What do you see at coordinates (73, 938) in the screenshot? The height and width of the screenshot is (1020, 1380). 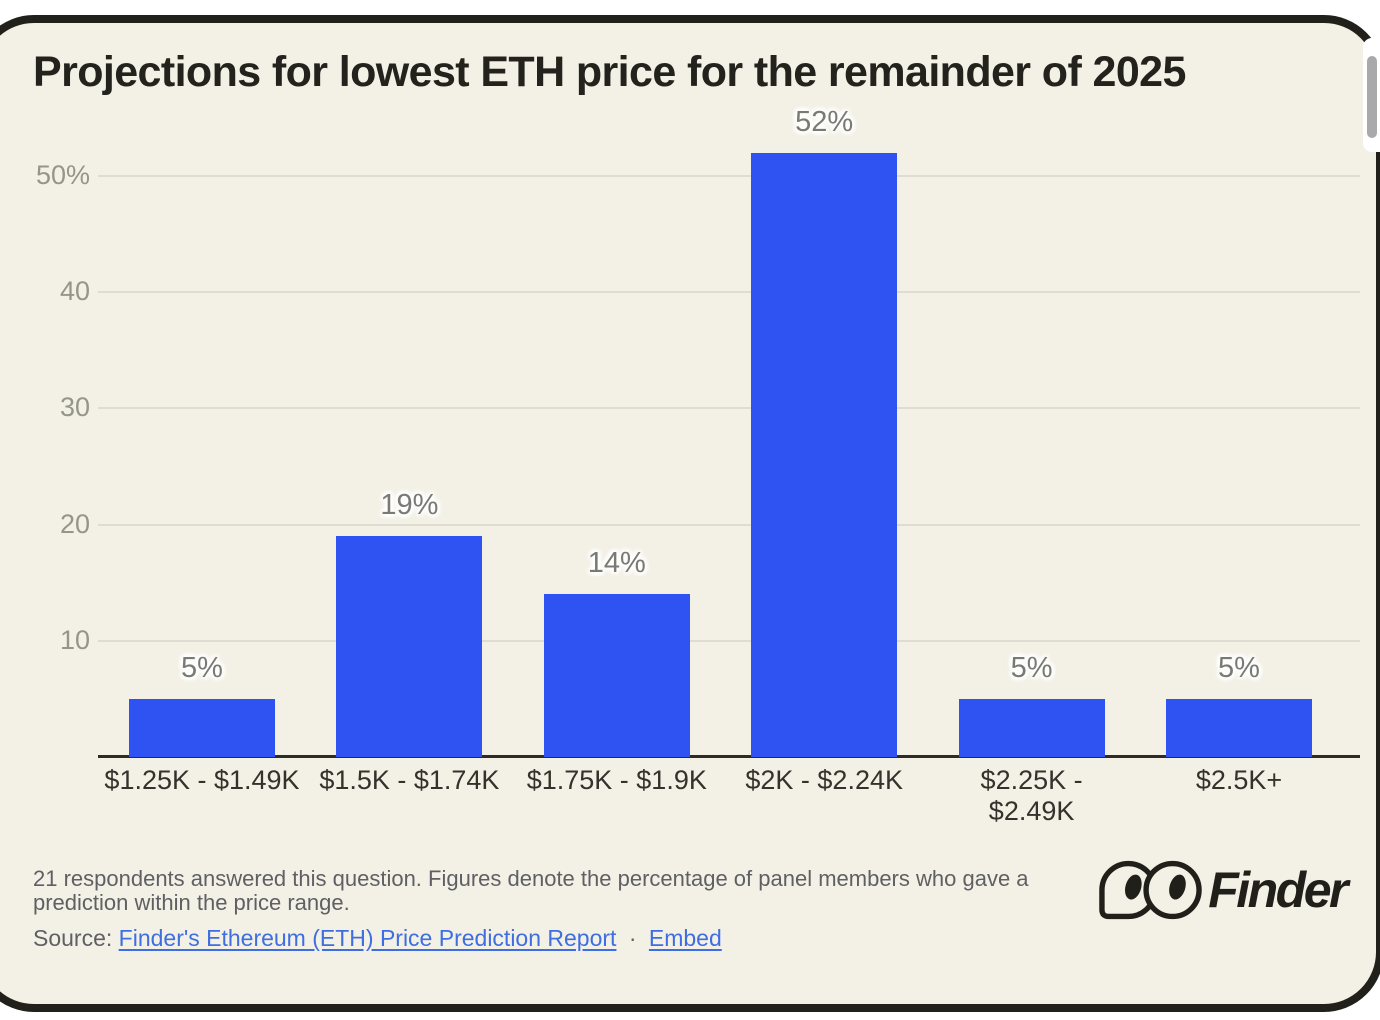 I see `source-prefix-label: Source:` at bounding box center [73, 938].